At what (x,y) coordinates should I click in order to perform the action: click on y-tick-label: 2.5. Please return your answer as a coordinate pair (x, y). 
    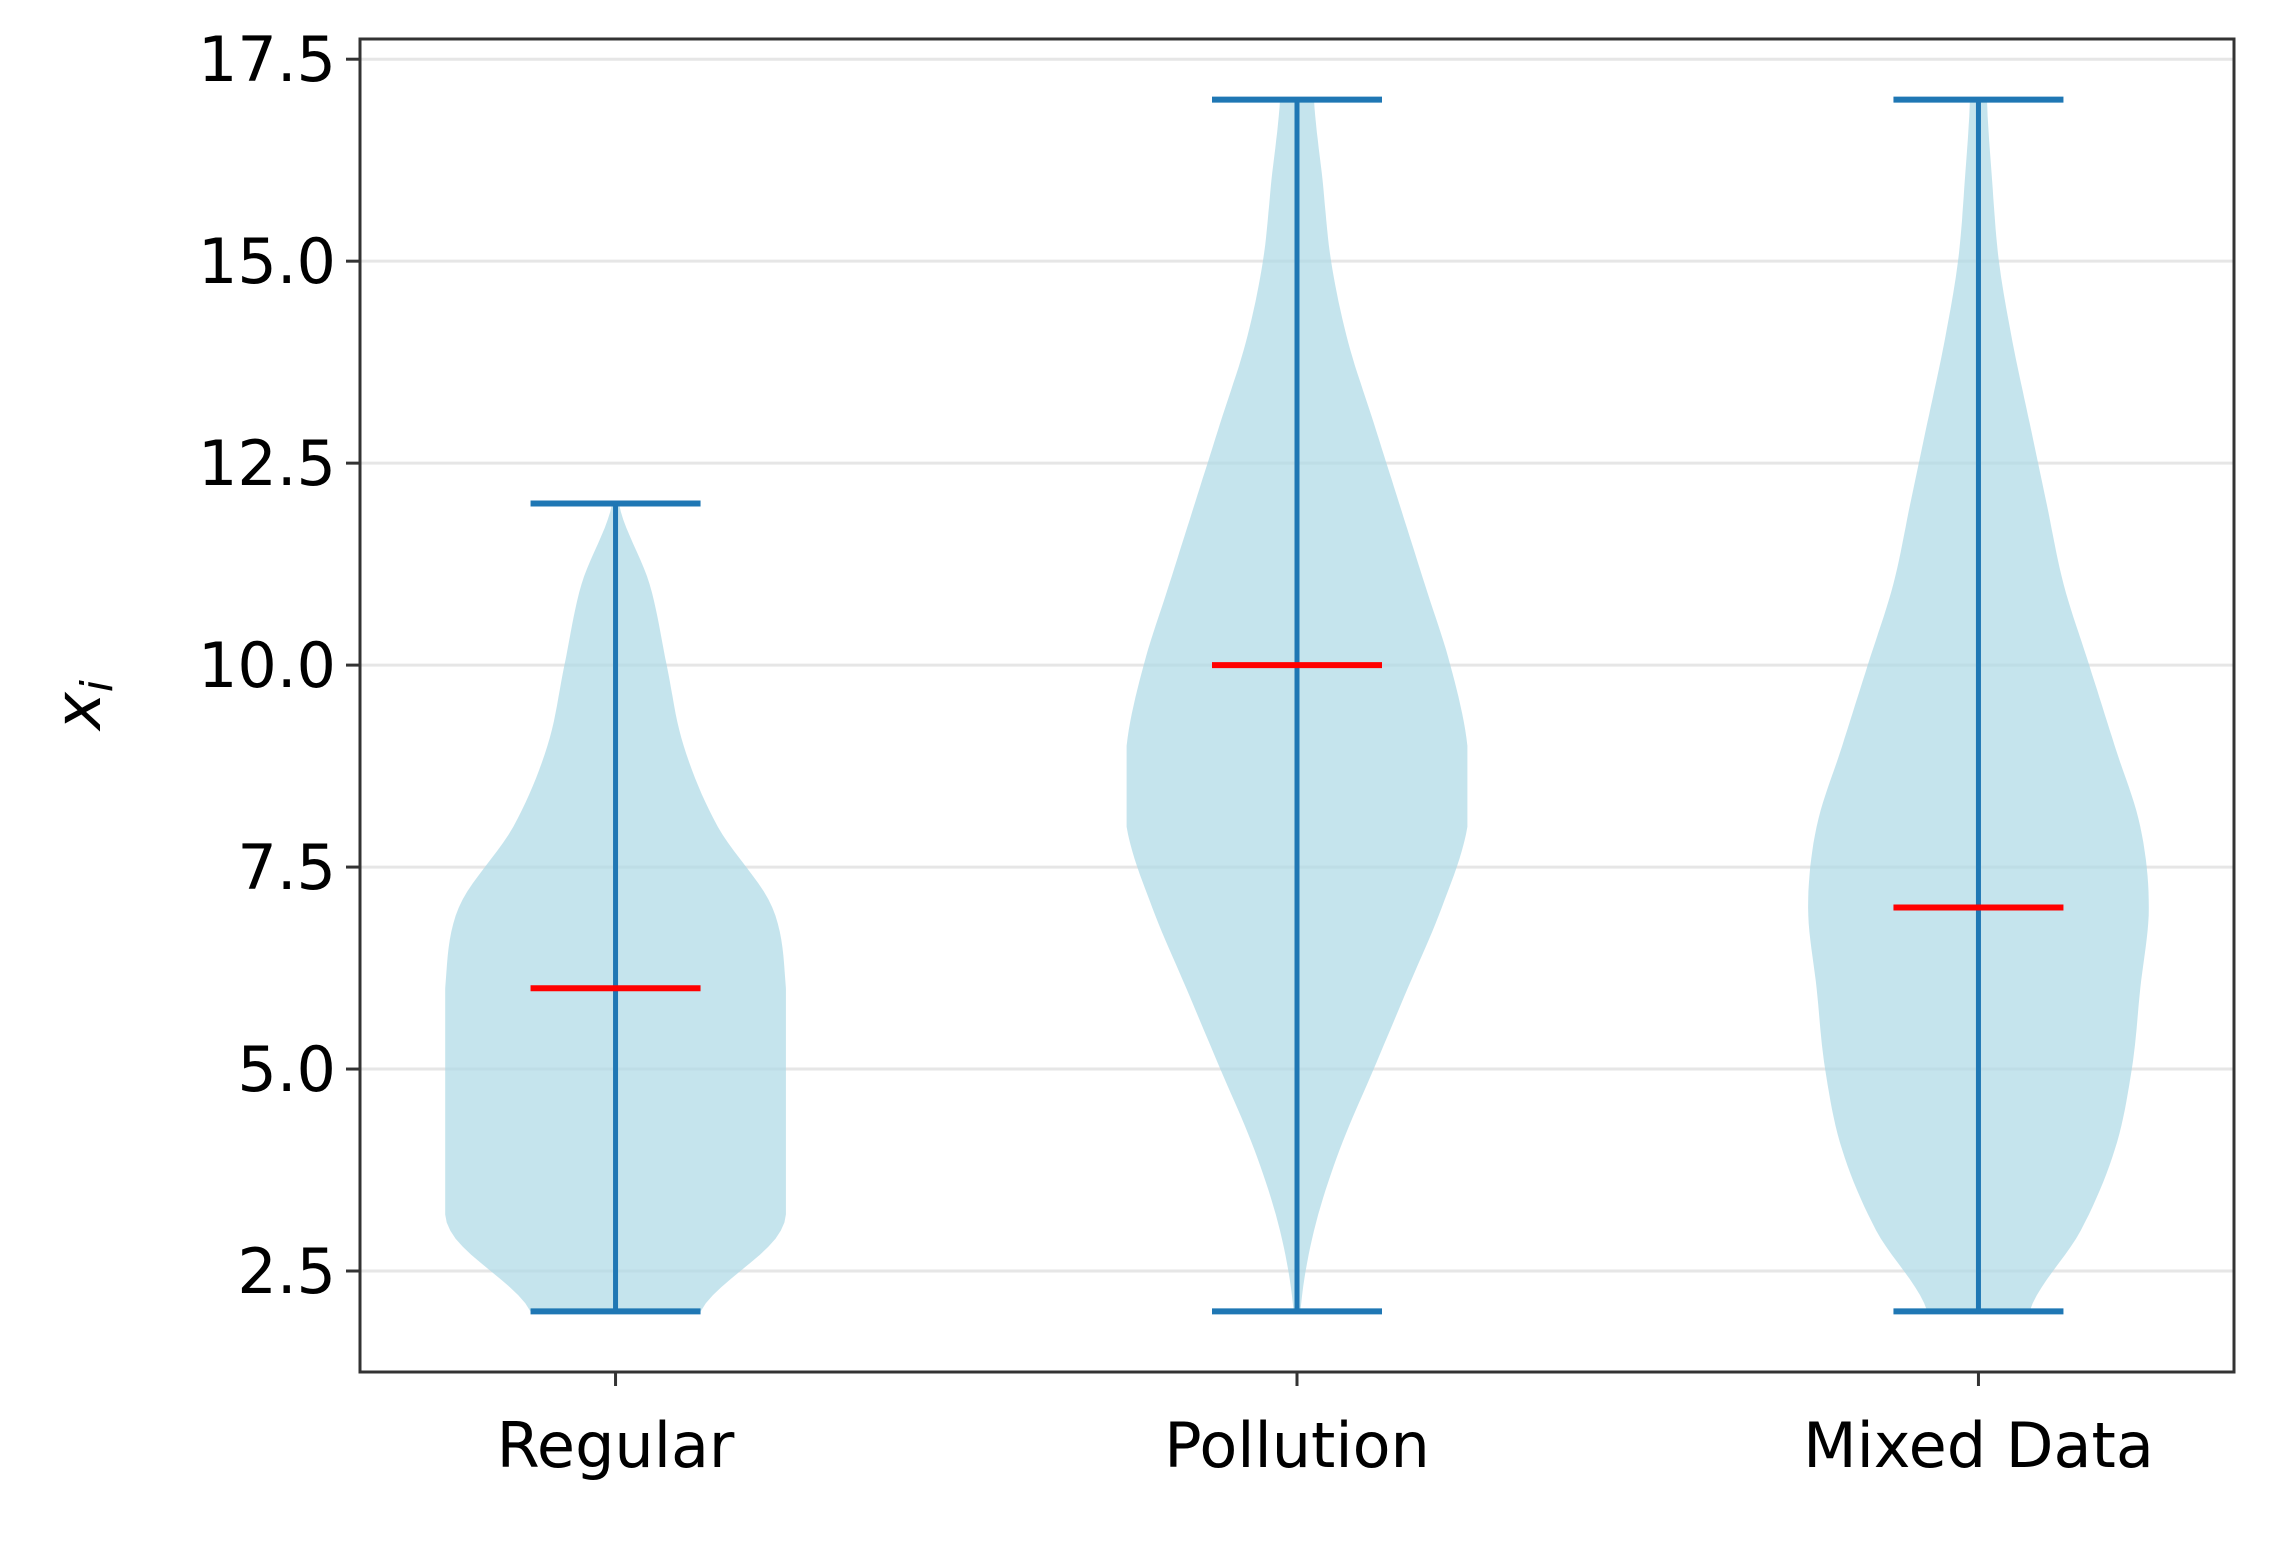
    Looking at the image, I should click on (286, 1271).